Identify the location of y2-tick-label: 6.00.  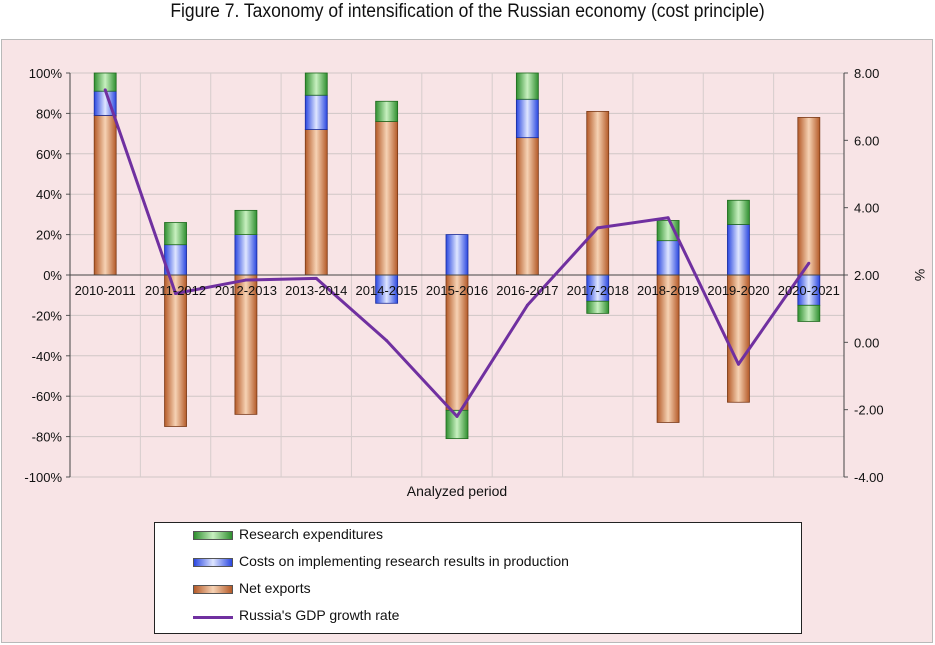
(866, 140).